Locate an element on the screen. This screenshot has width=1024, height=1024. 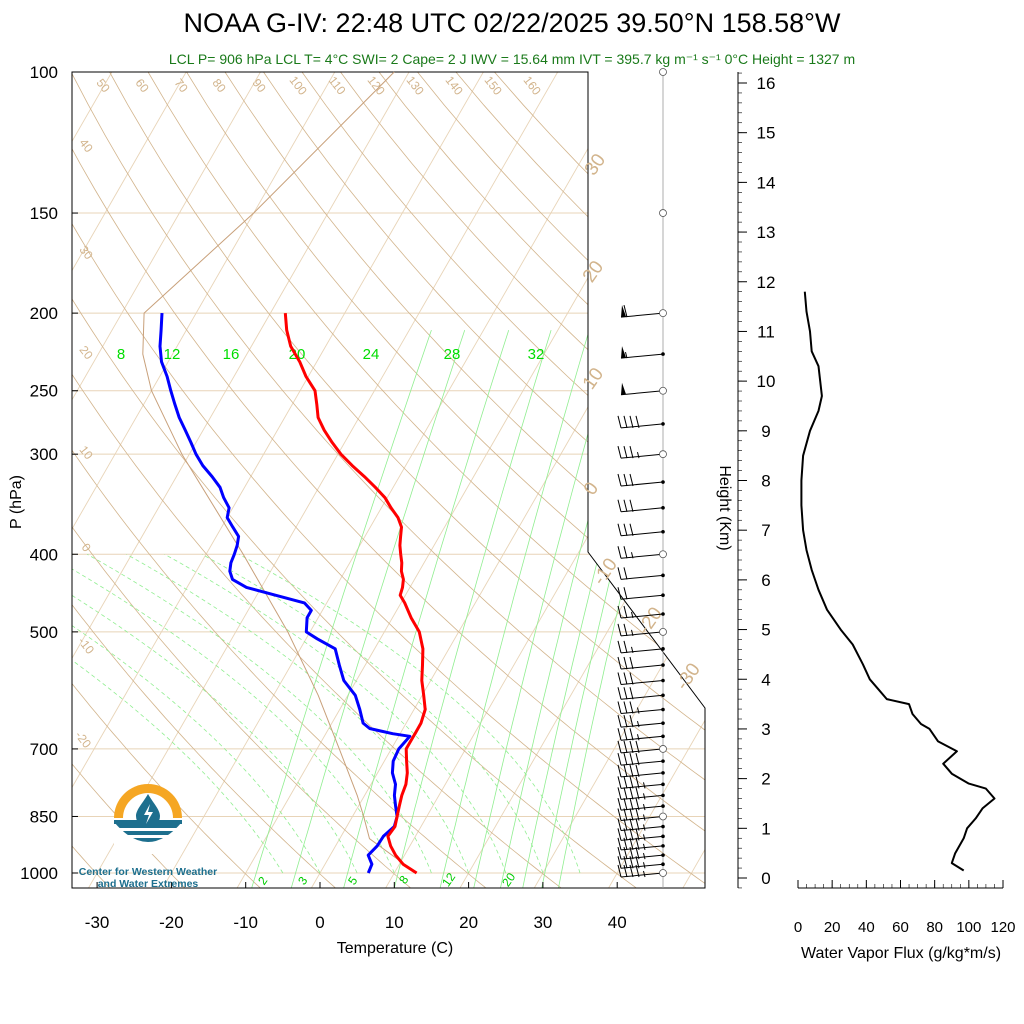
pressure-tick-label: 150 is located at coordinates (44, 213).